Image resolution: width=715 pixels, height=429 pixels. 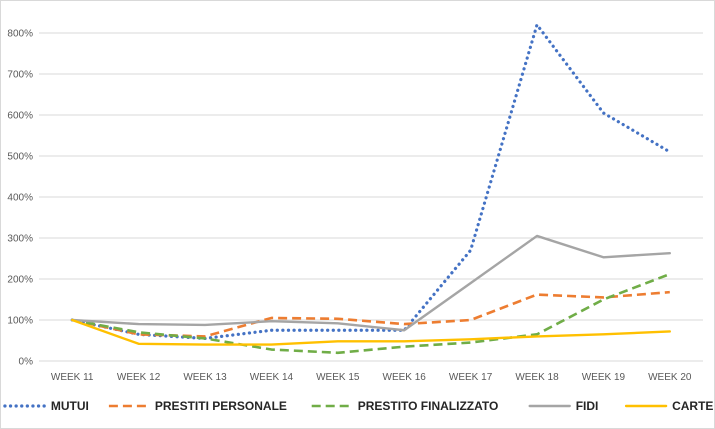 I want to click on y-tick-label: 200%, so click(x=20, y=280).